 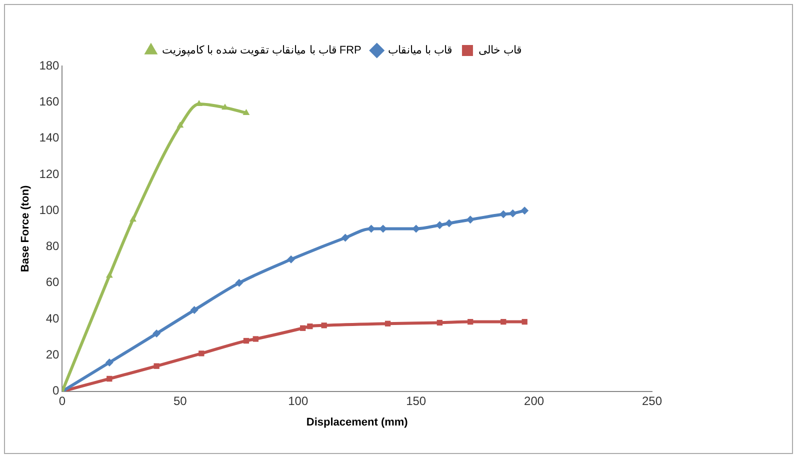 I want to click on y-tick-label: 0, so click(x=56, y=391).